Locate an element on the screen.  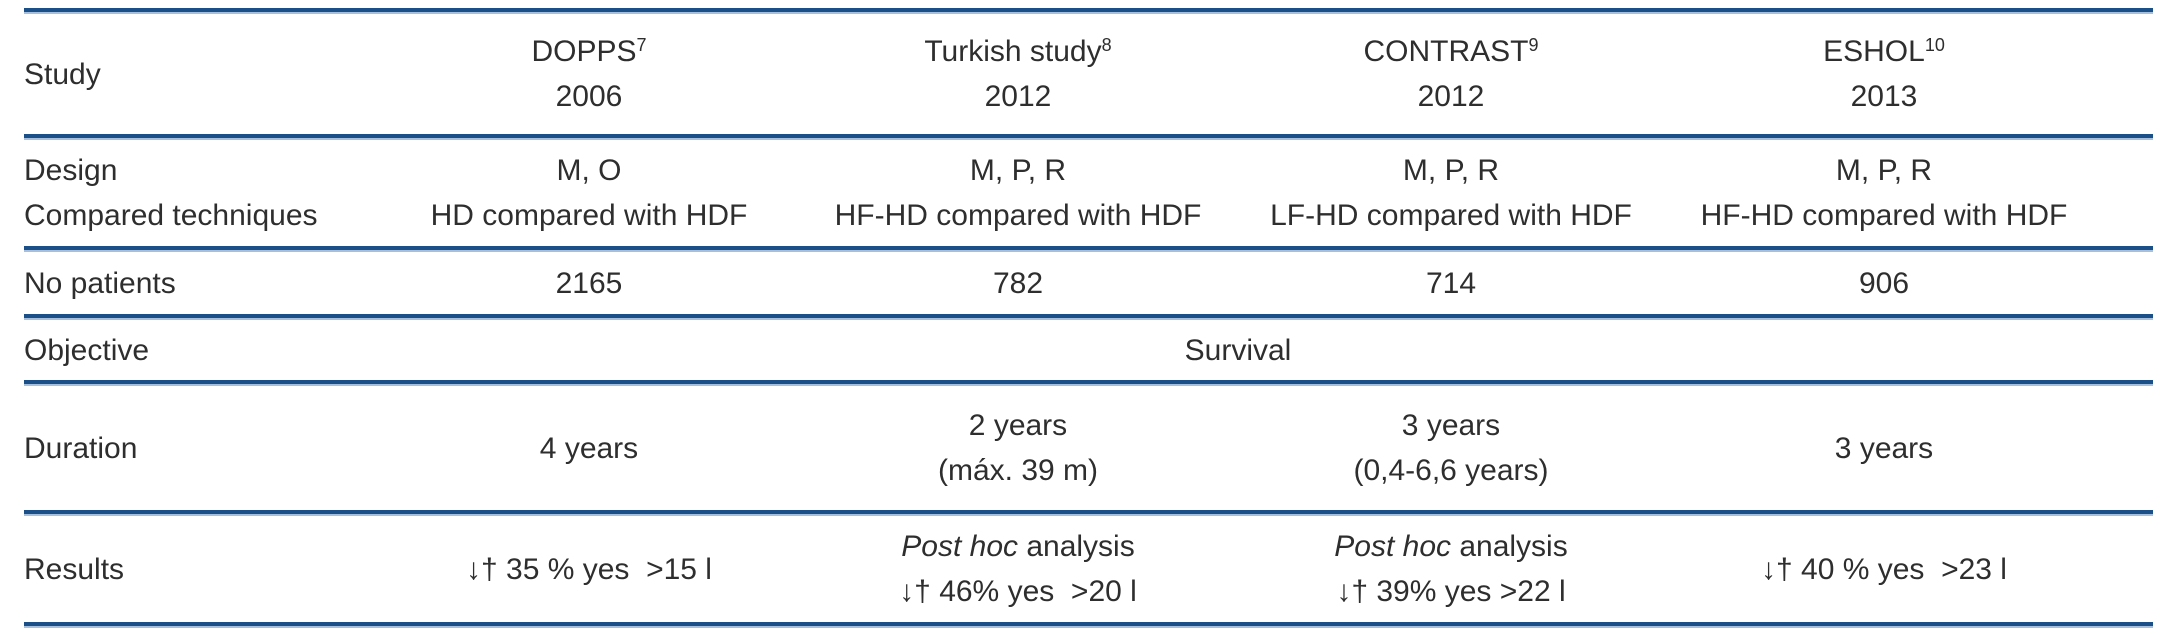
duration-cell: 2 years (máx. 39 m) is located at coordinates (1018, 448).